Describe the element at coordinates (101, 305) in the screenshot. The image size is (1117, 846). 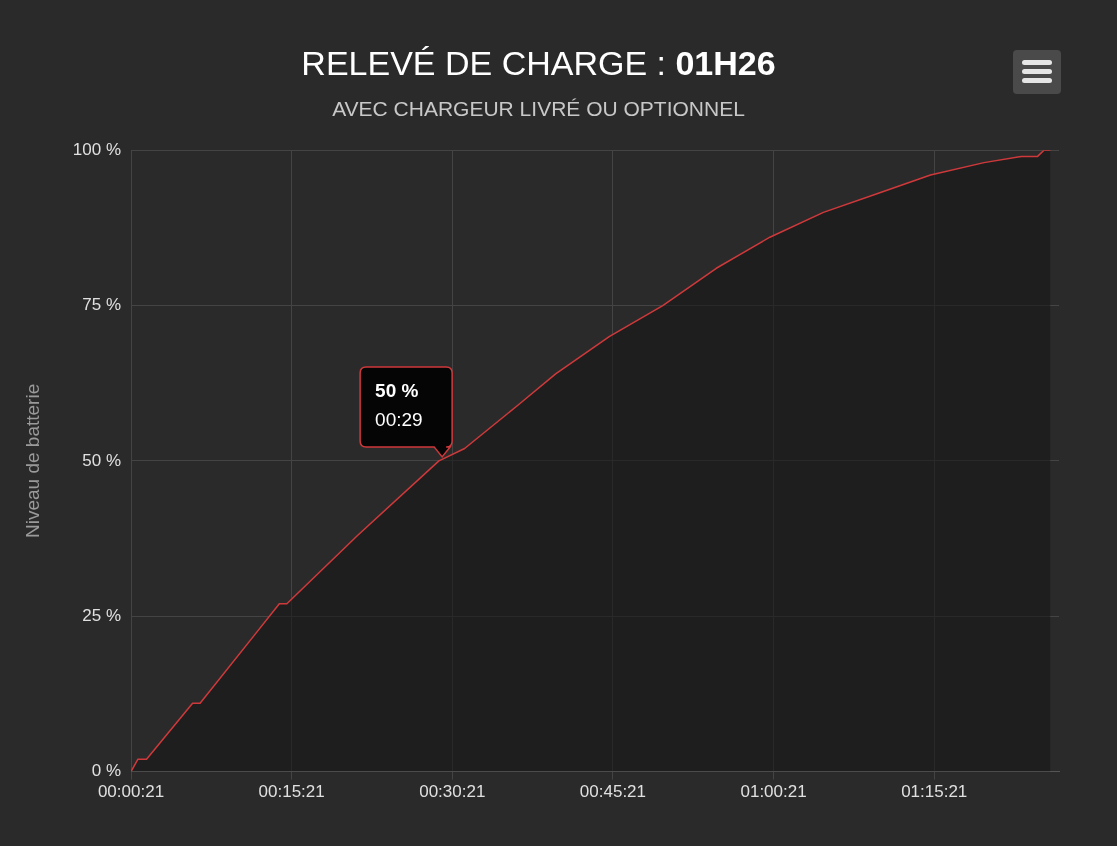
I see `y-tick-label: 75 %` at that location.